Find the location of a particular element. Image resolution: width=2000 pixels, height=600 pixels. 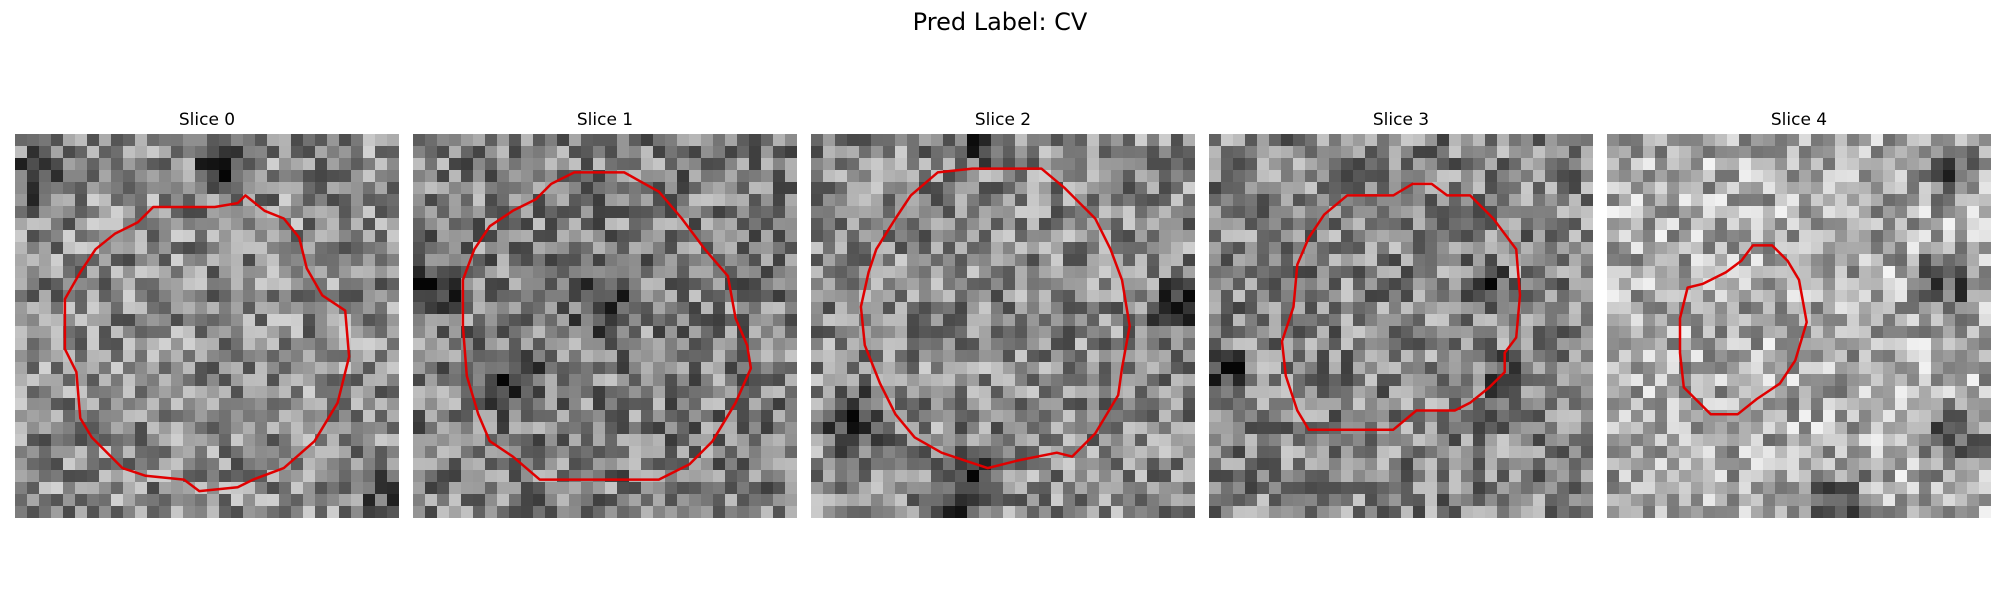

slice-title: Slice 2 is located at coordinates (1003, 120).